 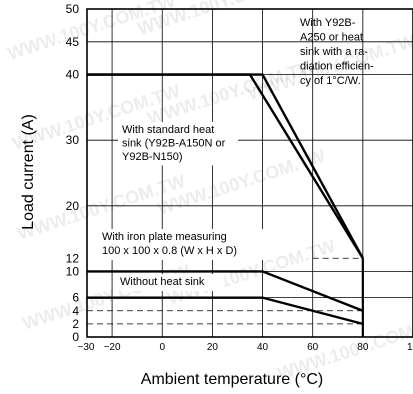 I want to click on x-tick-label: 0, so click(x=162, y=347).